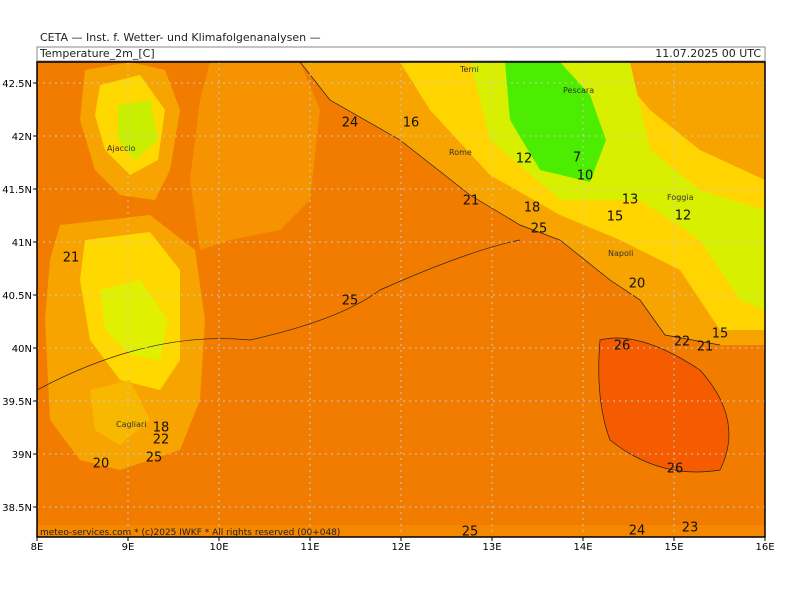  Describe the element at coordinates (555, 122) in the screenshot. I see `apennines-green` at that location.